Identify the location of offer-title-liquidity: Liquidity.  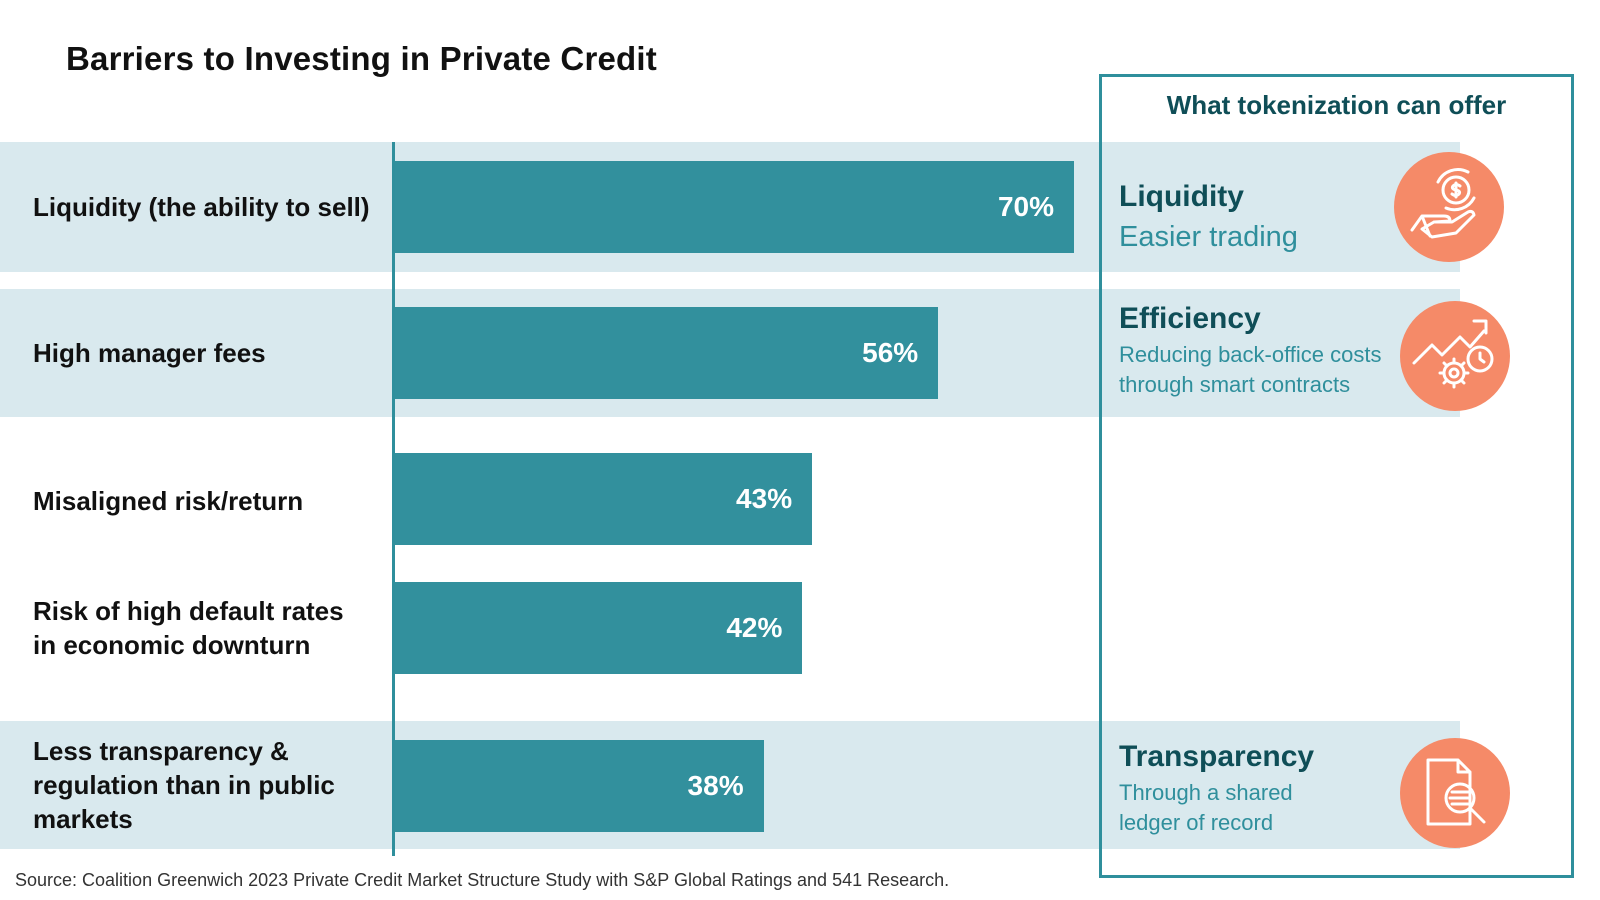
(1181, 196).